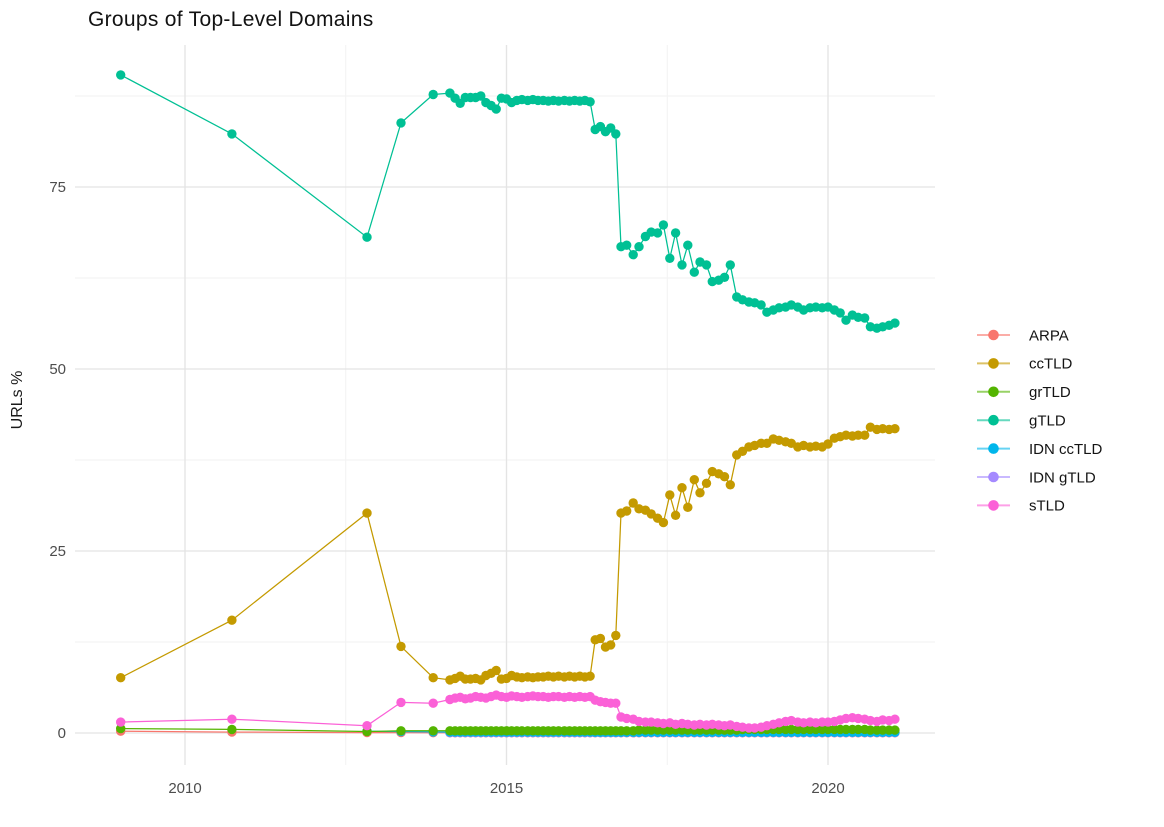 The height and width of the screenshot is (827, 1164). Describe the element at coordinates (62, 733) in the screenshot. I see `y-tick-label: 0` at that location.